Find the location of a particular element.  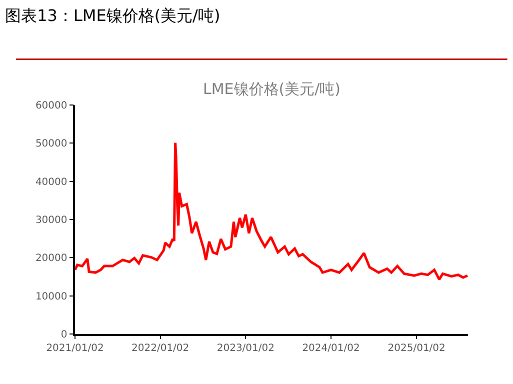

y-tick-label: 50000 is located at coordinates (51, 144).